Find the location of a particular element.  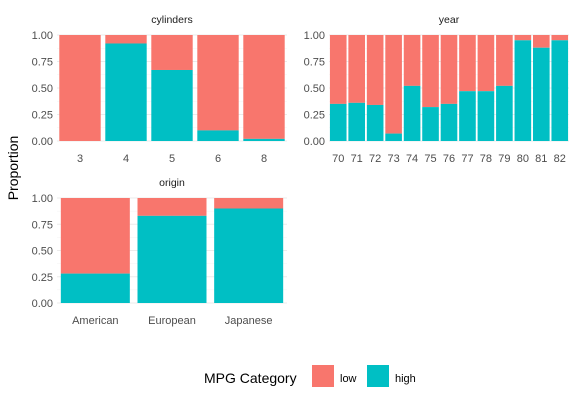

bar-high-origin-European is located at coordinates (172, 259).